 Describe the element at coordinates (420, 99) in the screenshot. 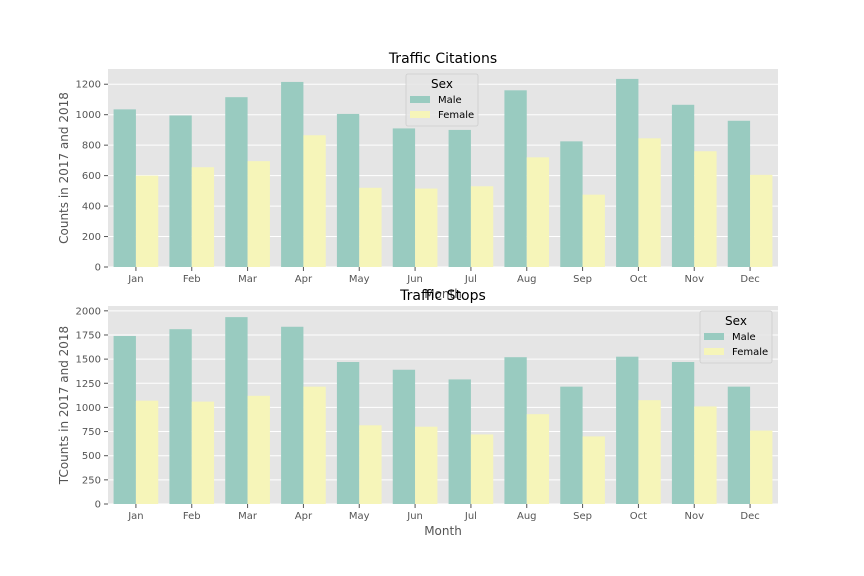

I see `legend-swatch-male` at that location.